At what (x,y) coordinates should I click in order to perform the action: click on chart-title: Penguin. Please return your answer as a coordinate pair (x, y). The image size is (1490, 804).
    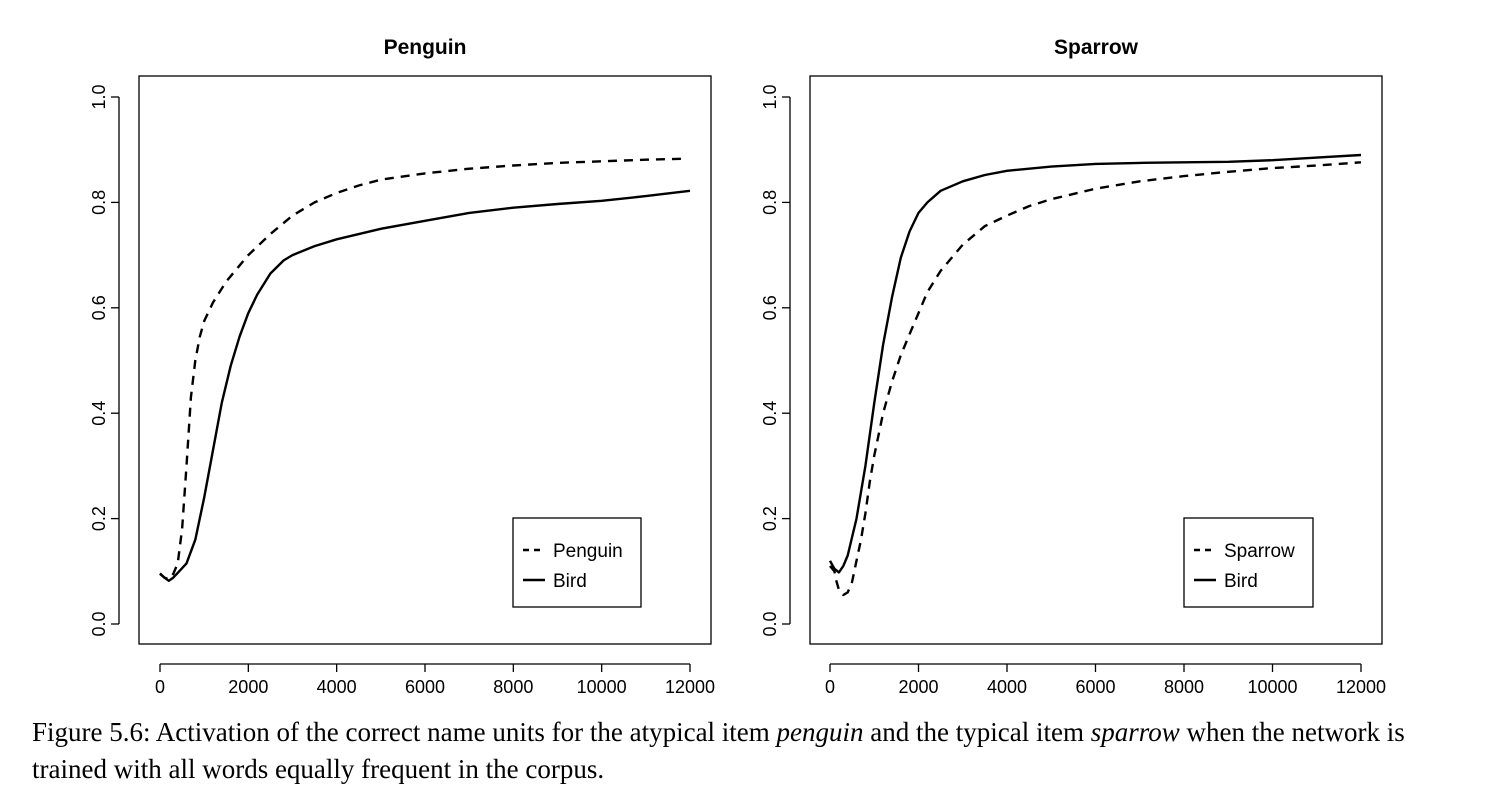
    Looking at the image, I should click on (425, 47).